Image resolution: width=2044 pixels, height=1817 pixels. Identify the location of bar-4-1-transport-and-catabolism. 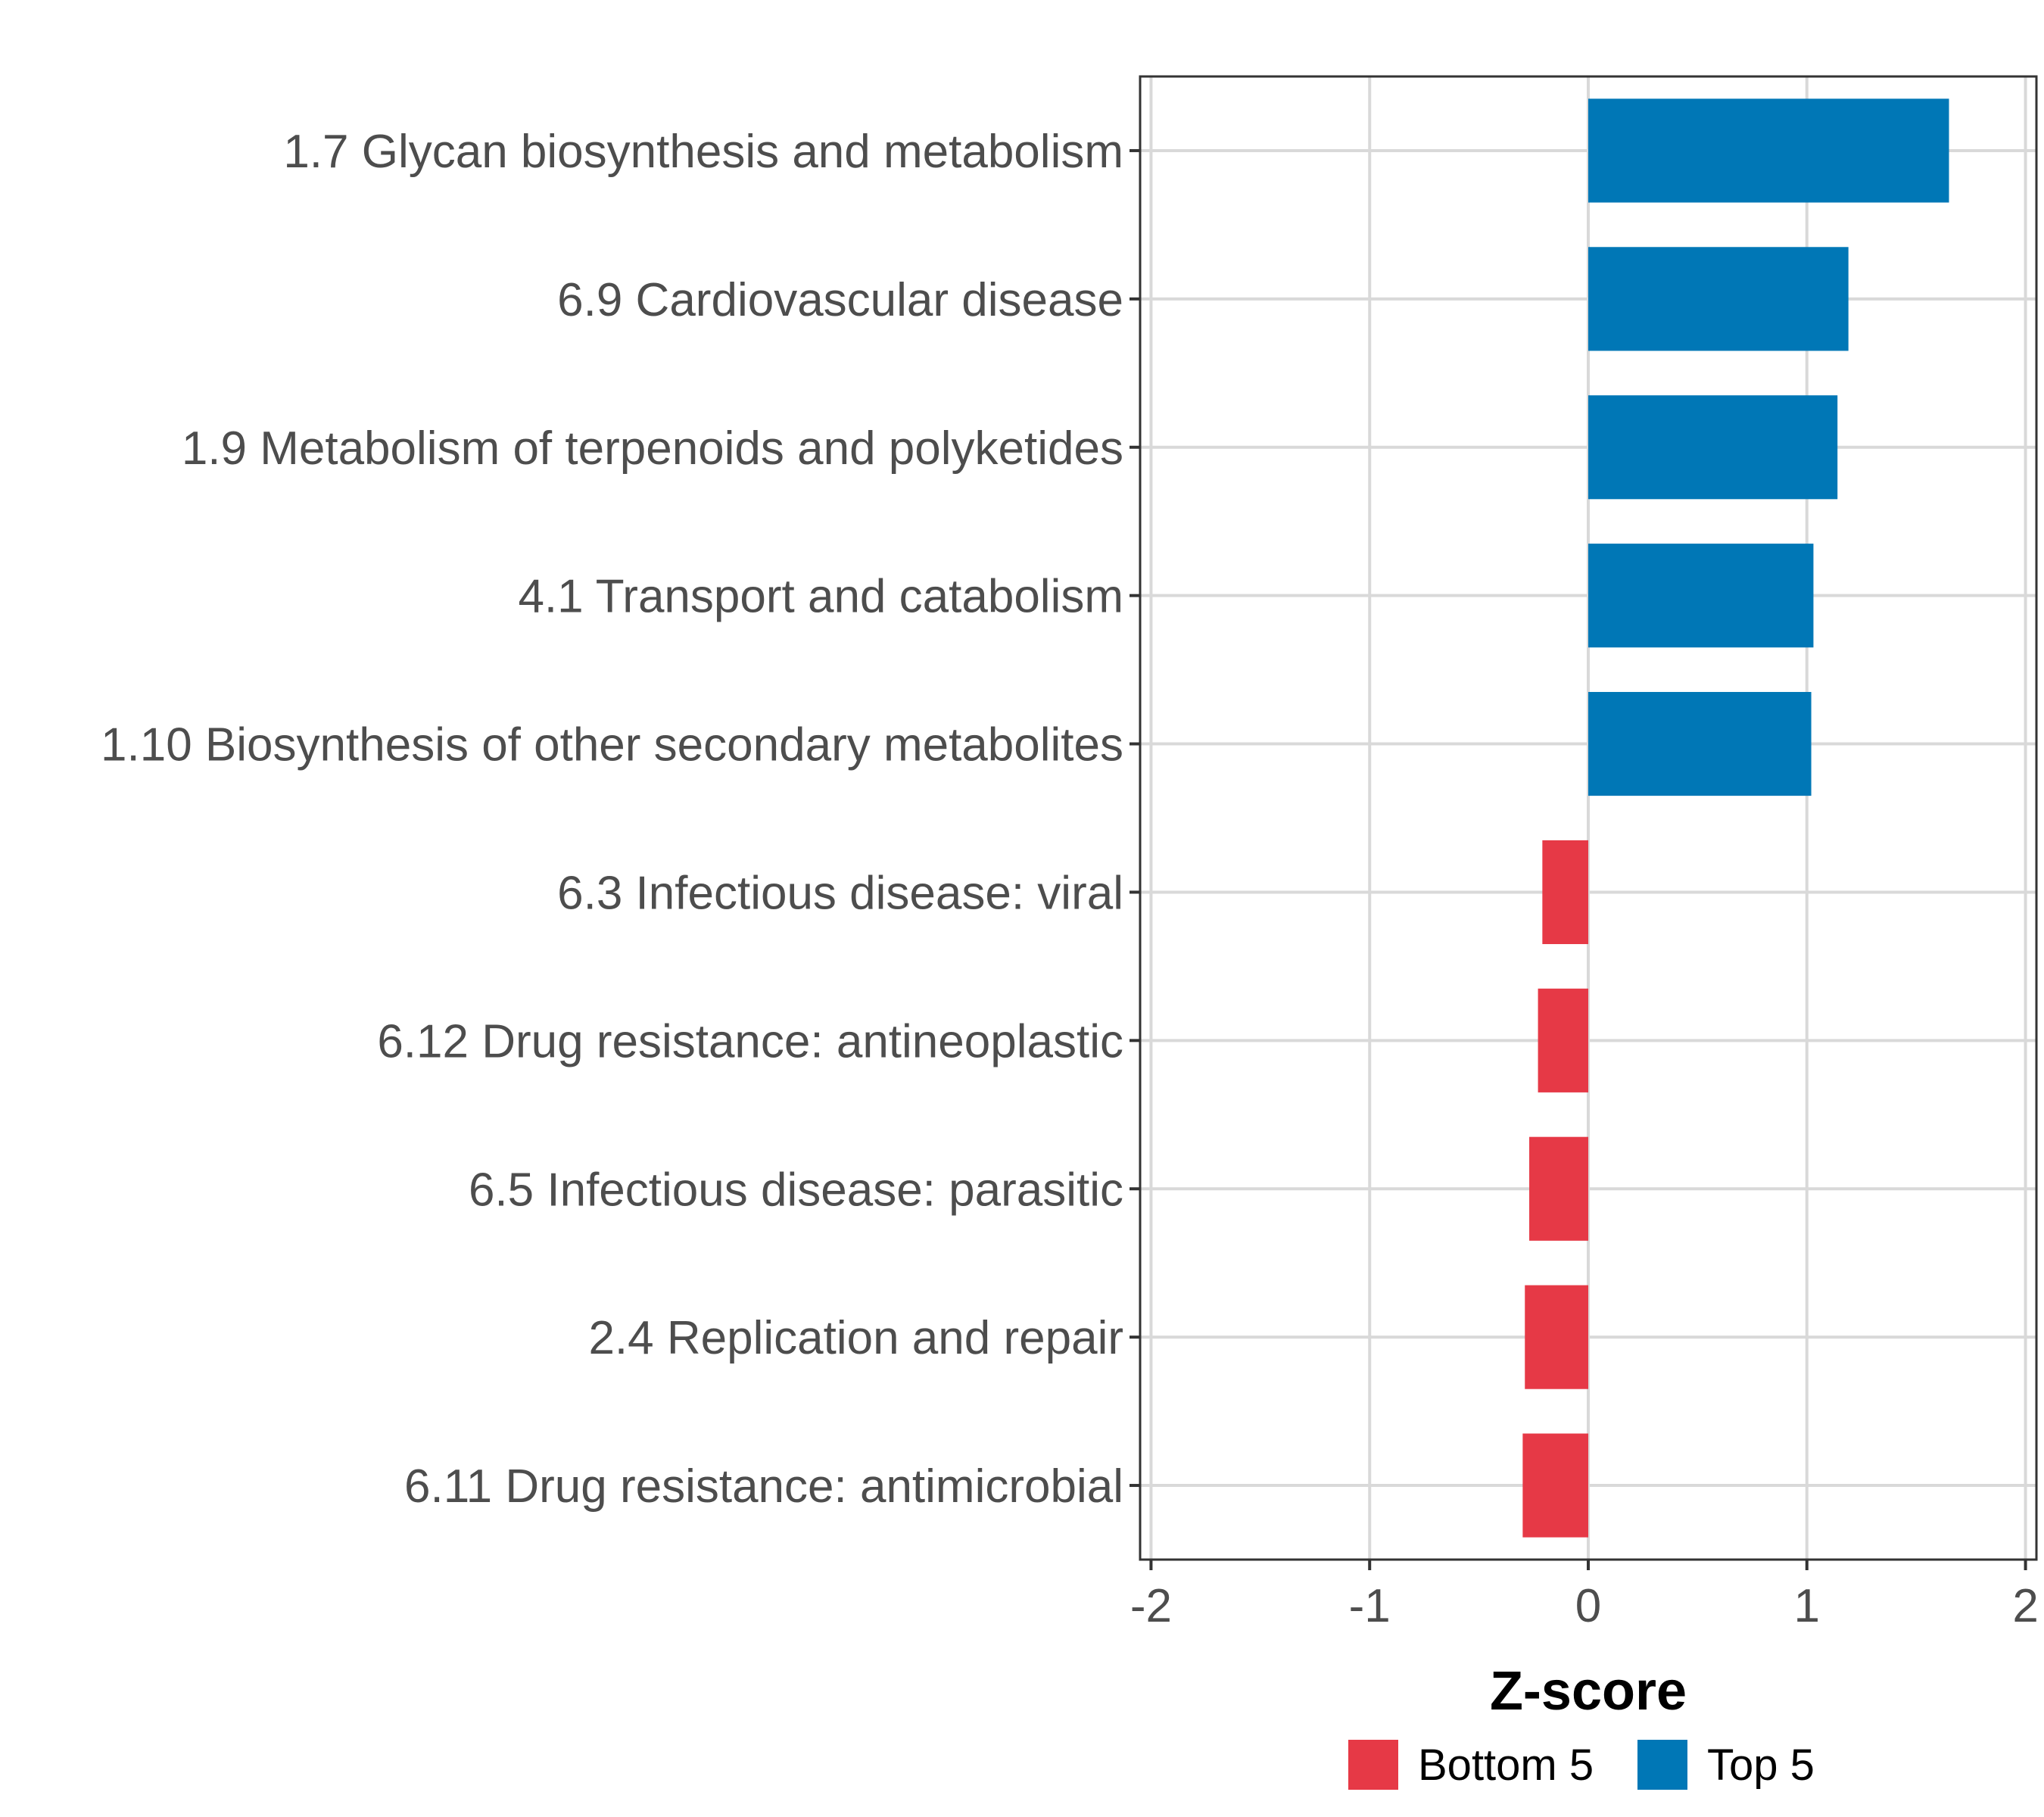
(1701, 596).